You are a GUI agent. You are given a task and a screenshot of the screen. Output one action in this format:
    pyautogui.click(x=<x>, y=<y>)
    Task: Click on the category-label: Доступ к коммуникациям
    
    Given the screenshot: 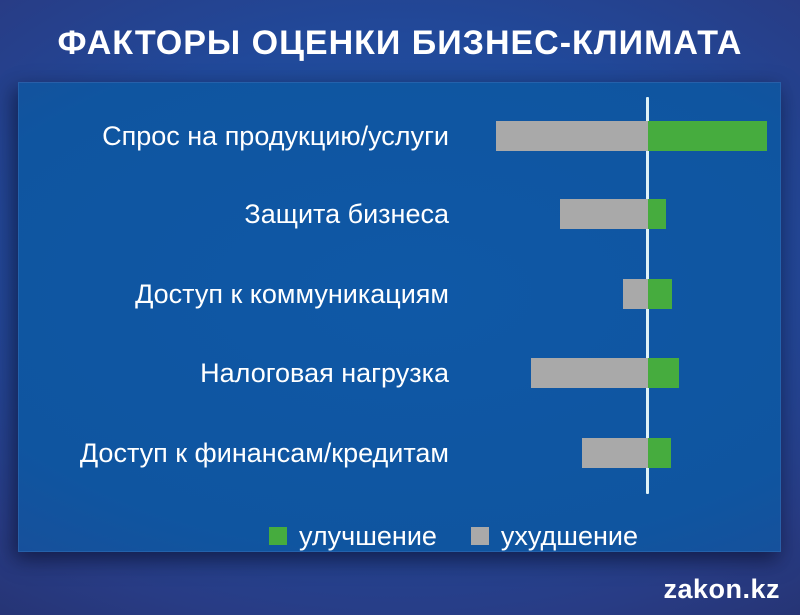 What is the action you would take?
    pyautogui.click(x=292, y=294)
    